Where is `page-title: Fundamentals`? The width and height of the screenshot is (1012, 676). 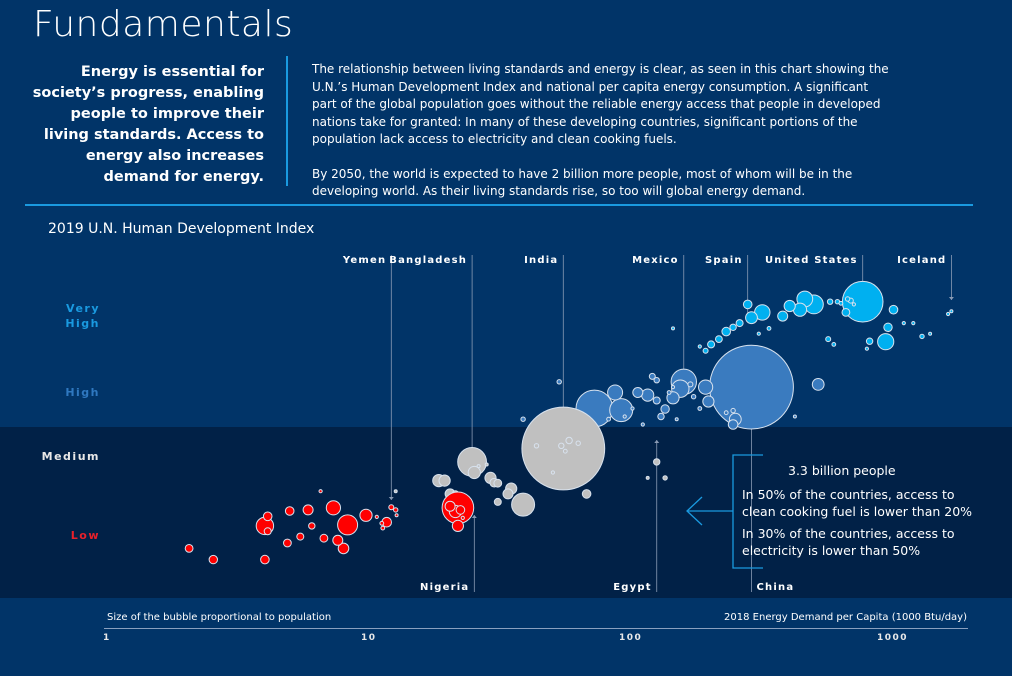
page-title: Fundamentals is located at coordinates (163, 24).